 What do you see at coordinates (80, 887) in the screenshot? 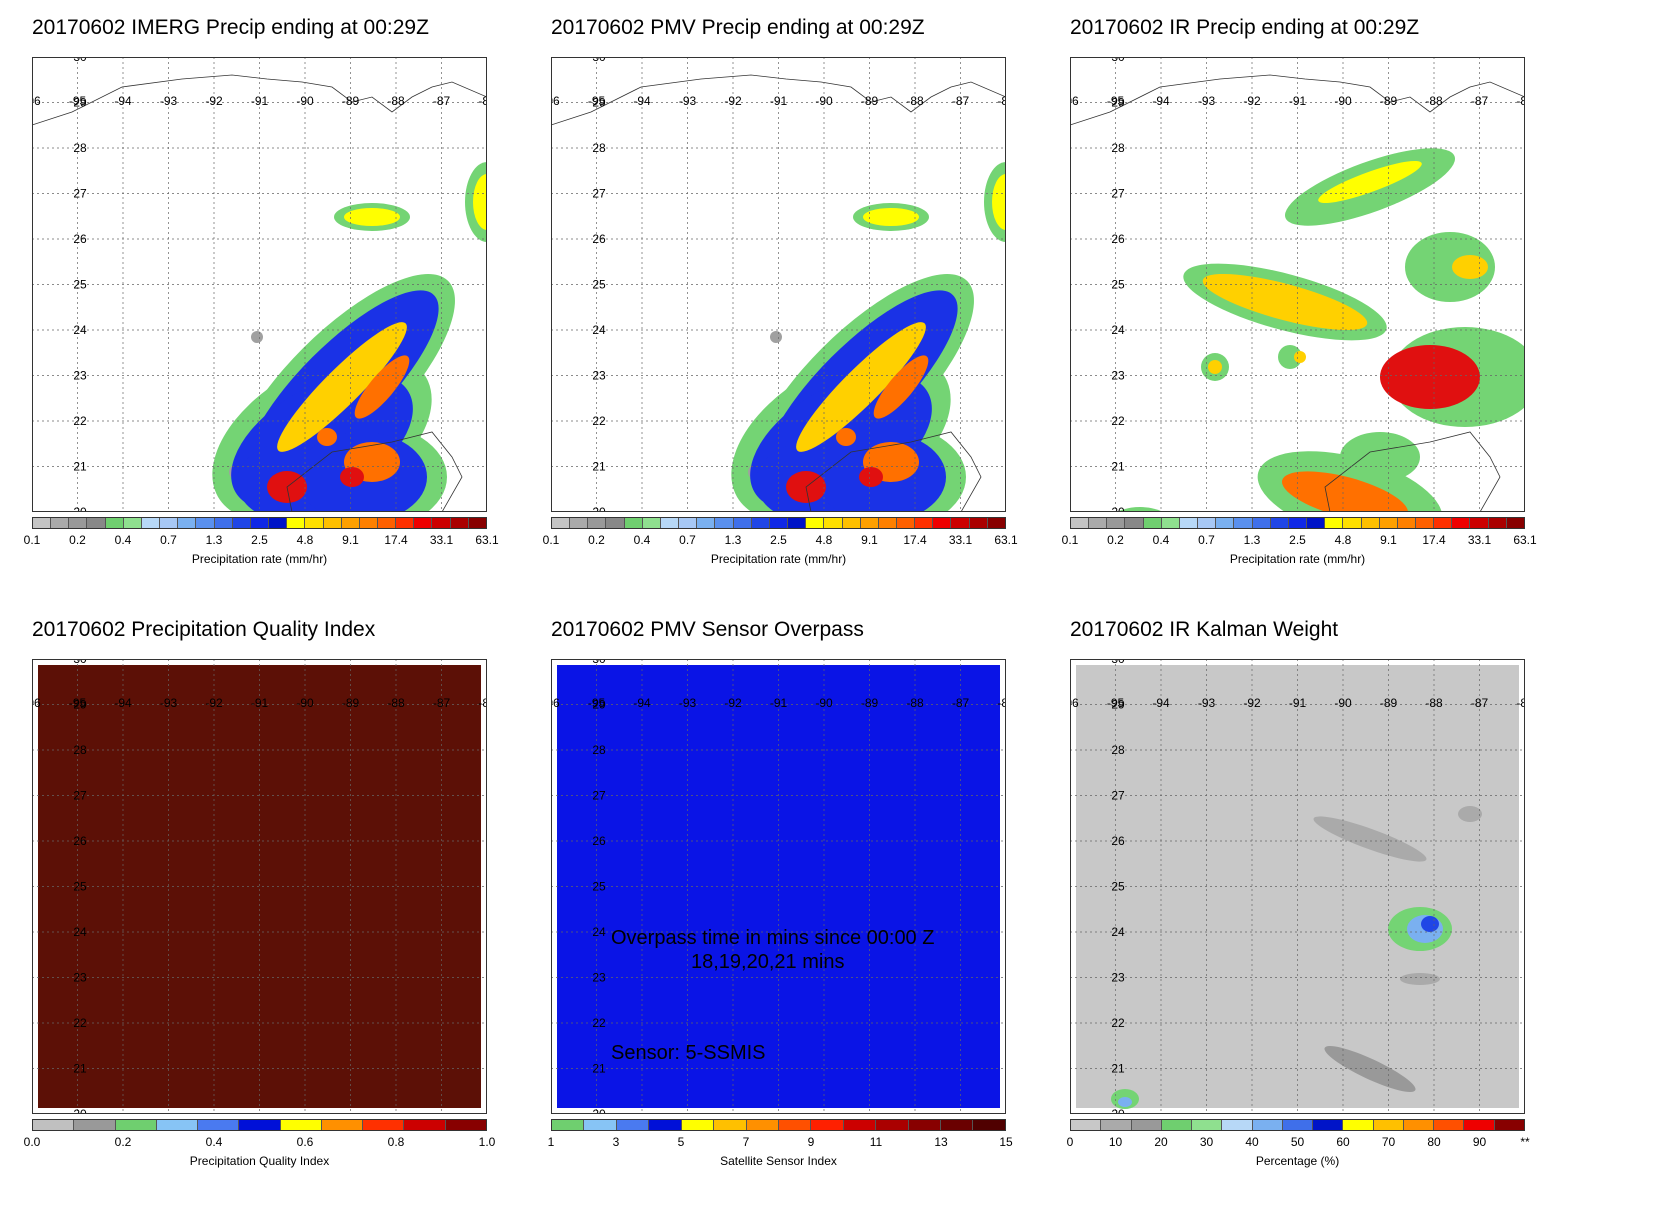
I see `lat-label: 25` at bounding box center [80, 887].